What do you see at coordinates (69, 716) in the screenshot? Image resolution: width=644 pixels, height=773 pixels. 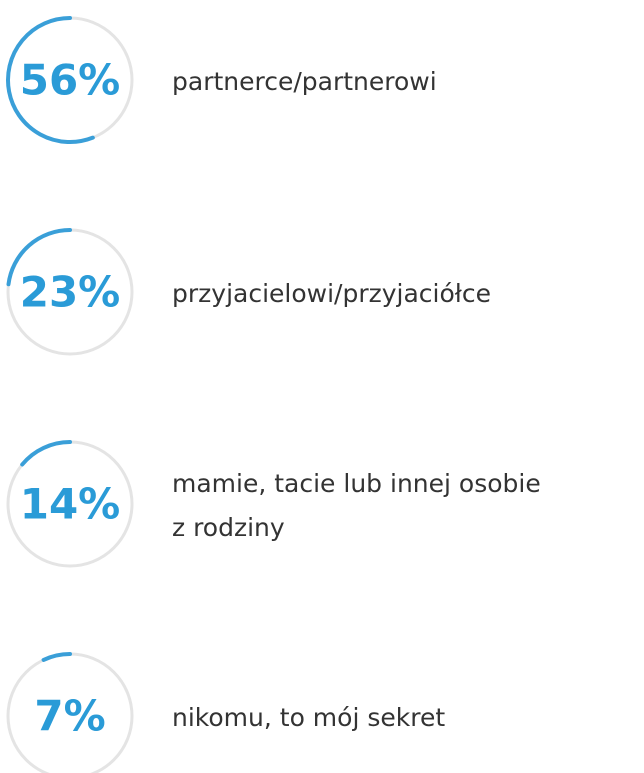 I see `percent-label: 7%` at bounding box center [69, 716].